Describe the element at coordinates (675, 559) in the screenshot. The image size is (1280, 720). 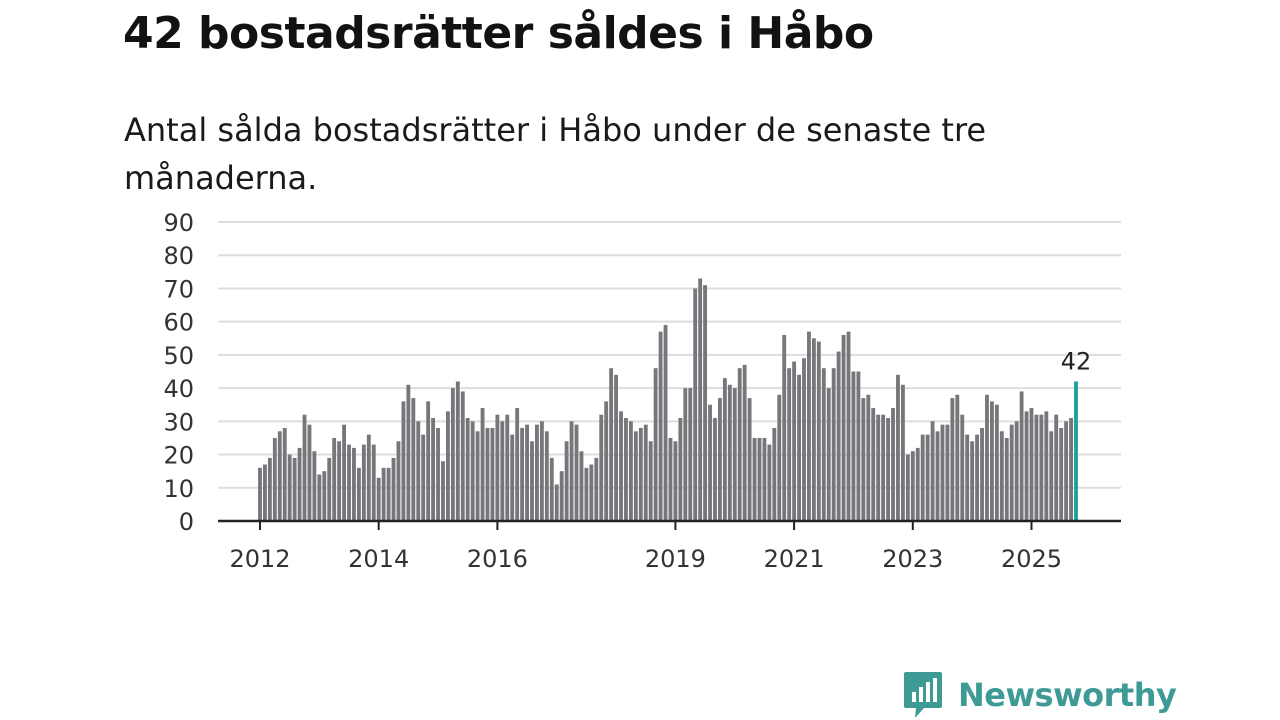
I see `x-tick-label: 2019` at that location.